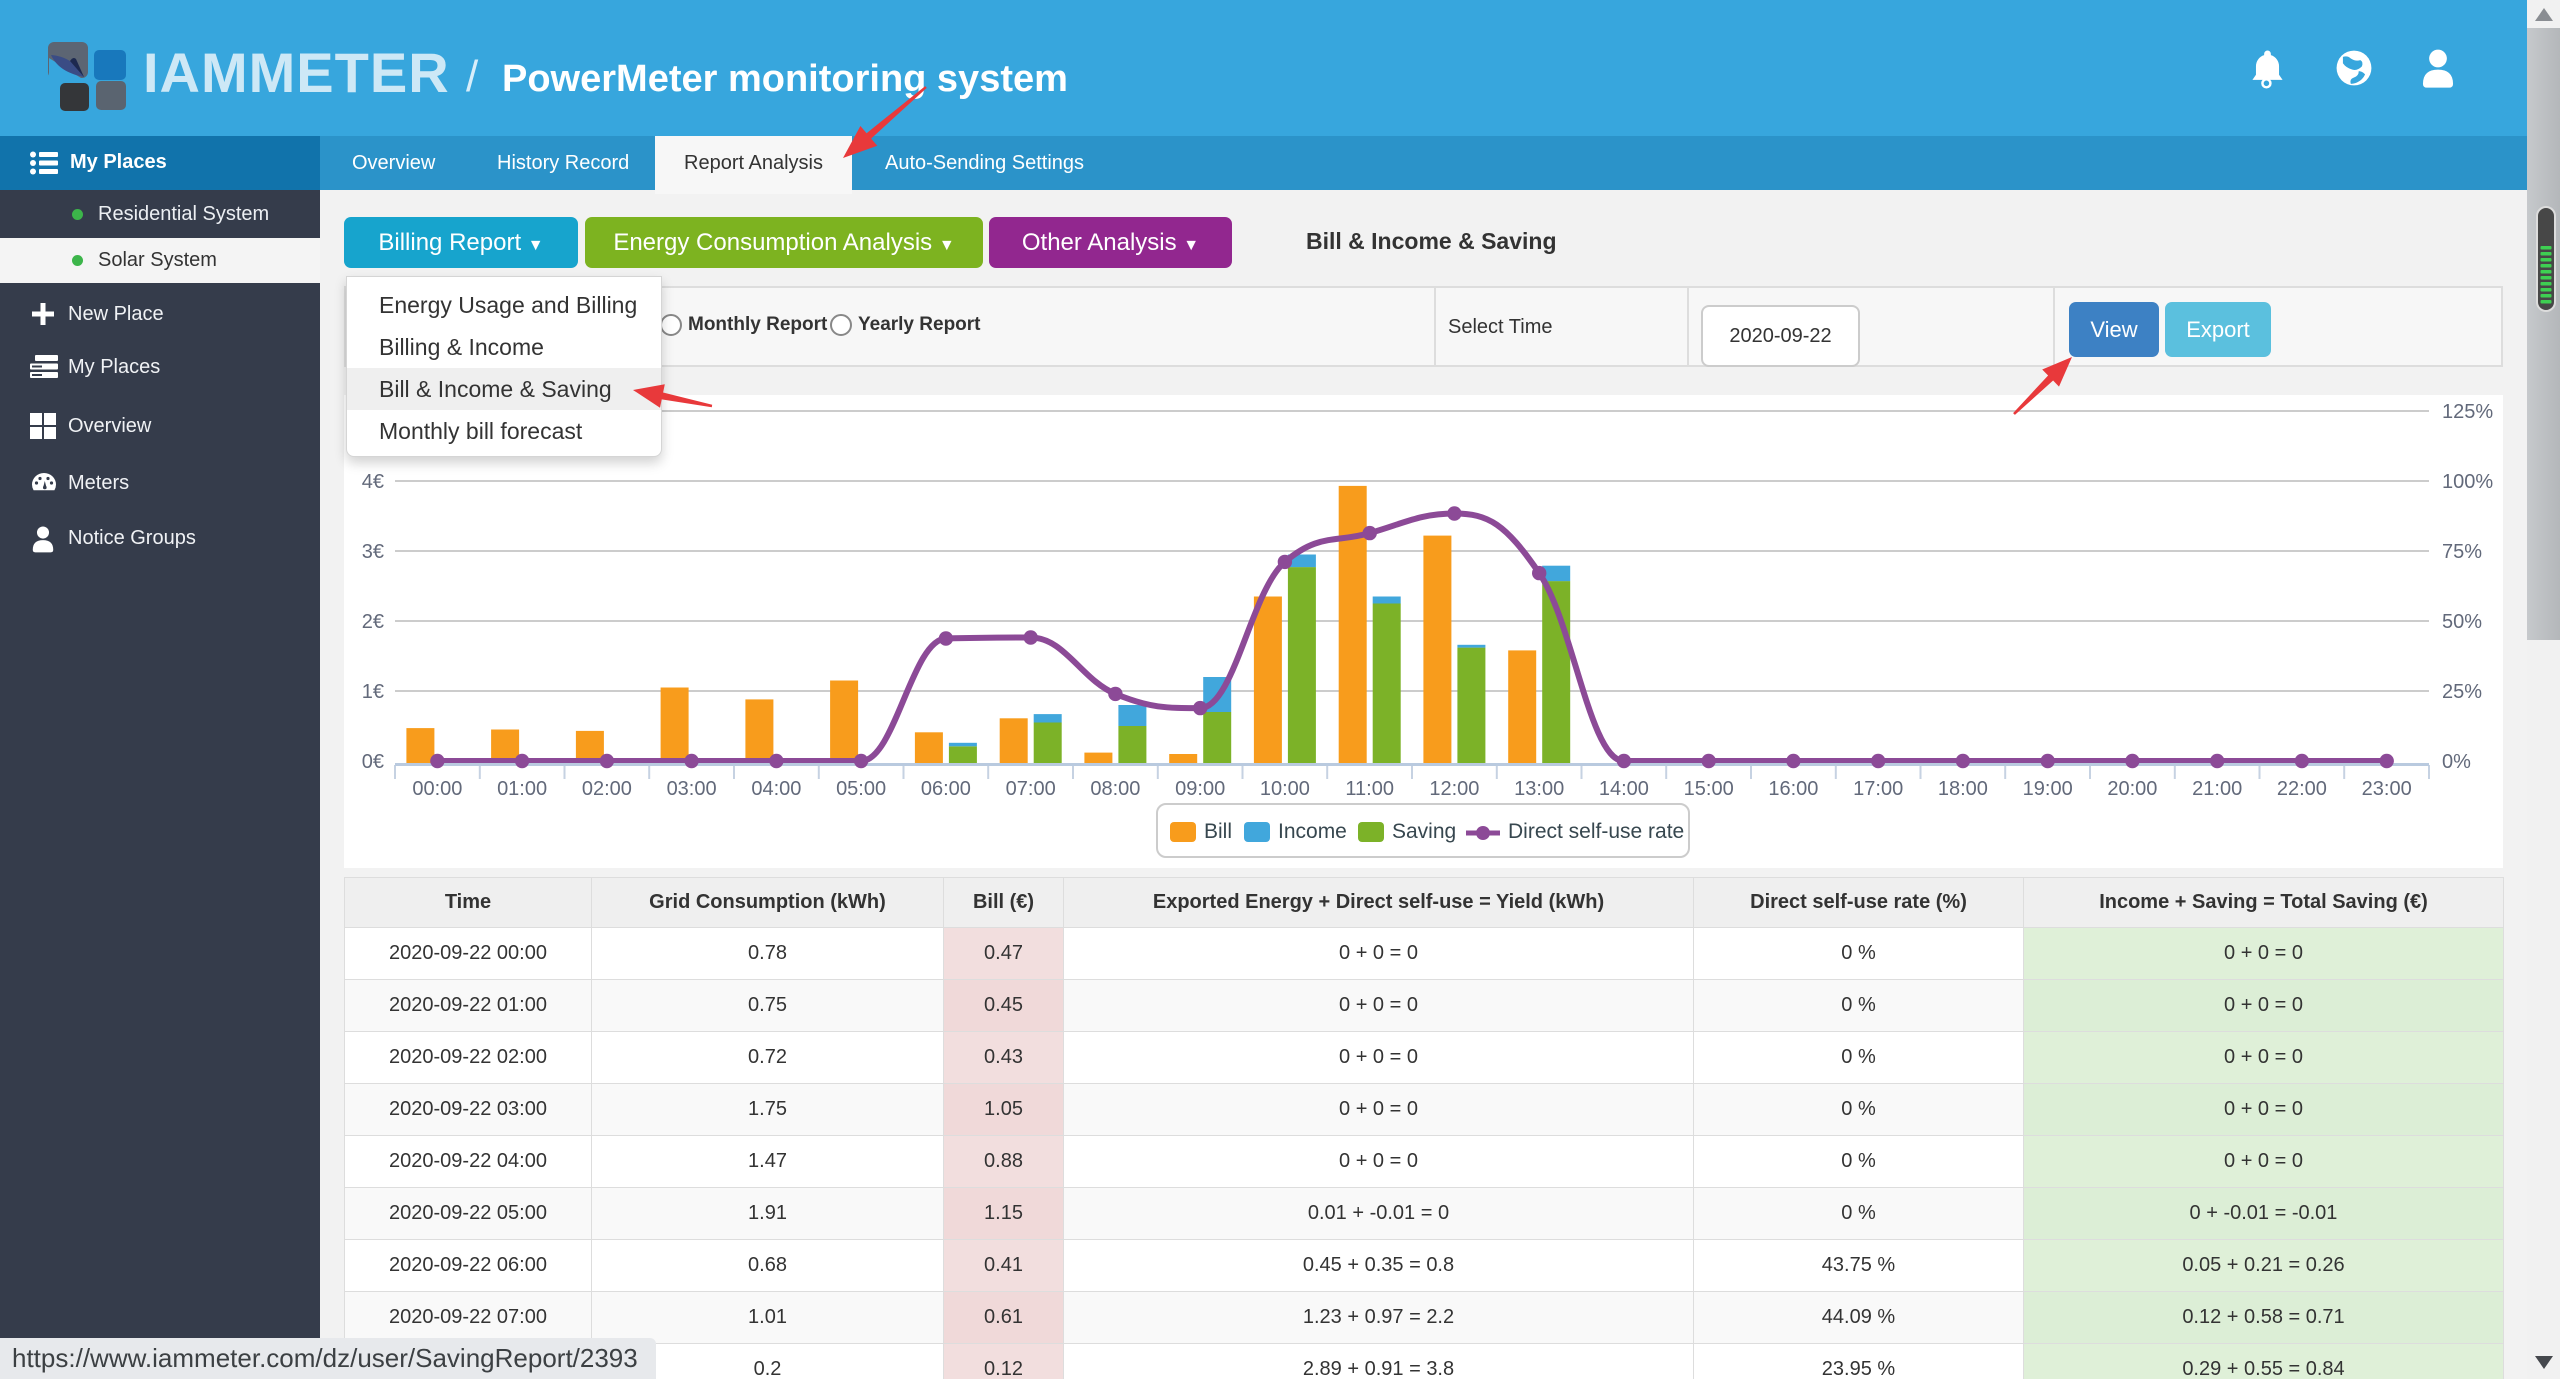 This screenshot has width=2560, height=1379. What do you see at coordinates (1539, 789) in the screenshot?
I see `svg-text: 13:00` at bounding box center [1539, 789].